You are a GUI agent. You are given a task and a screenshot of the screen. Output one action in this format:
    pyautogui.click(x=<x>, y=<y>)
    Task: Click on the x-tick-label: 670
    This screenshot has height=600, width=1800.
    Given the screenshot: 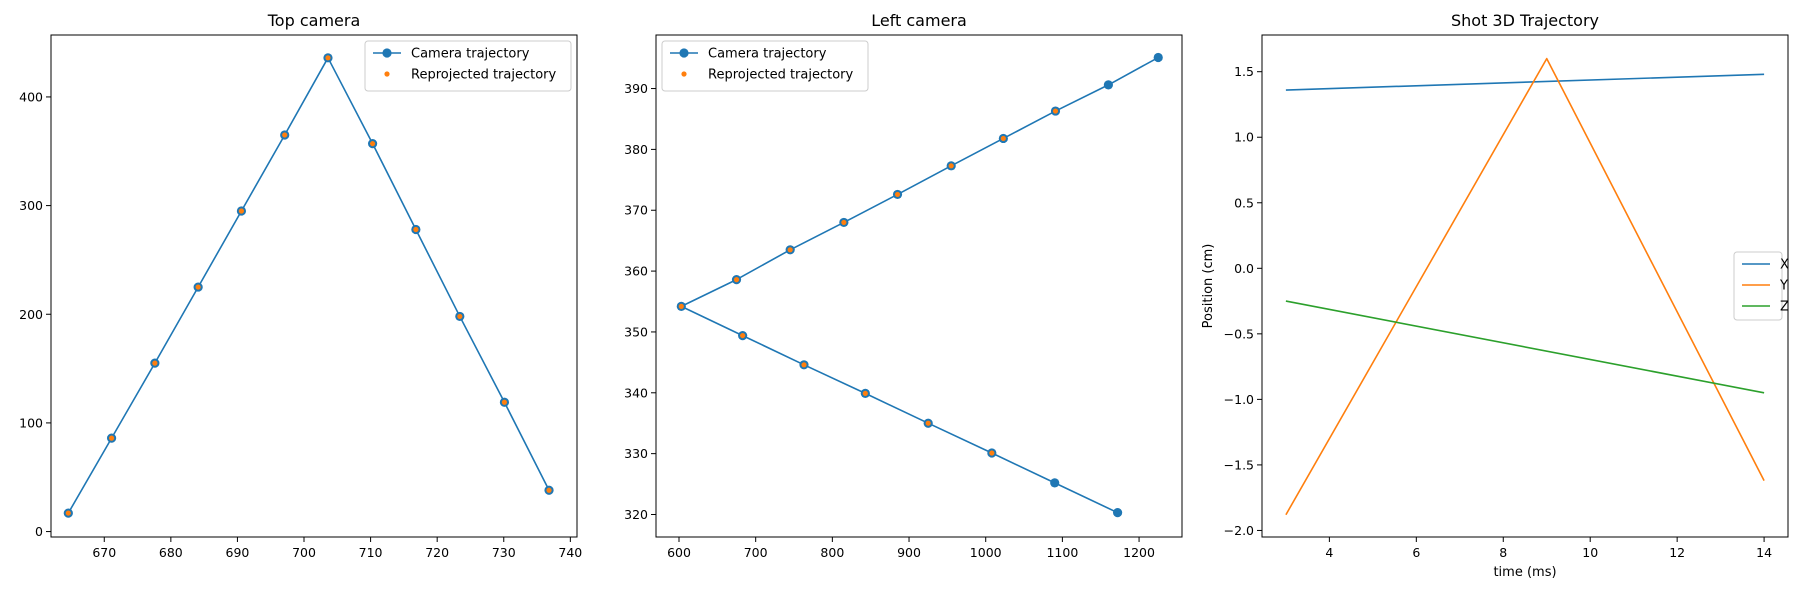 What is the action you would take?
    pyautogui.click(x=104, y=552)
    